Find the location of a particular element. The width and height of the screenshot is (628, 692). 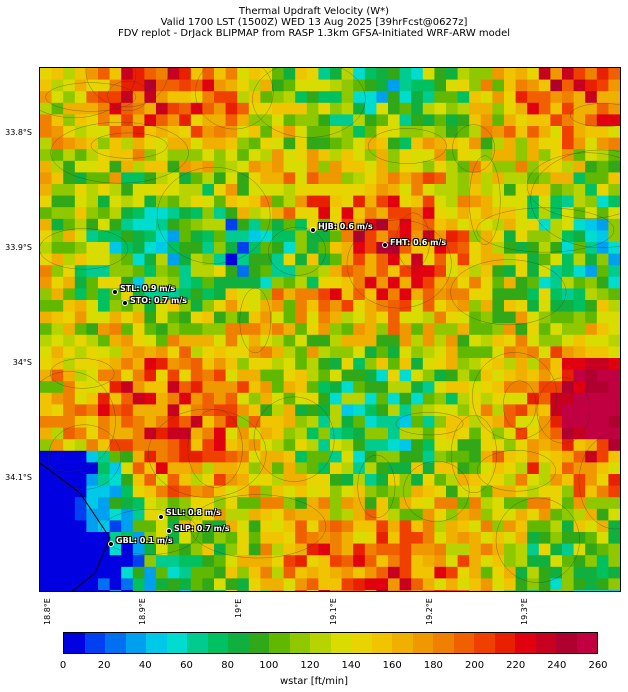

station-marker-hjb is located at coordinates (313, 230).